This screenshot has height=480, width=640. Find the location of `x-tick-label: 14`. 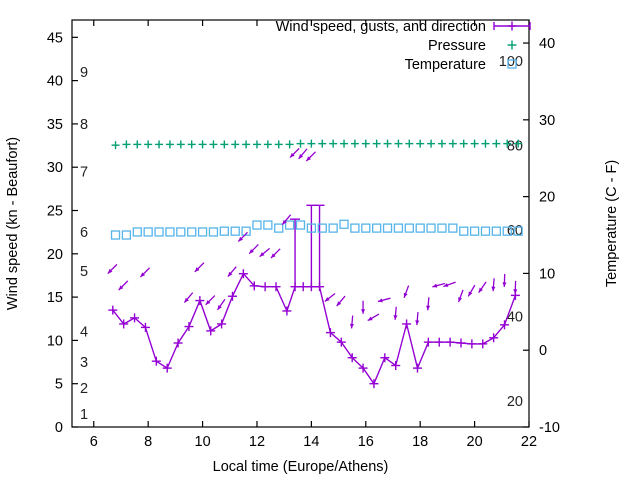

x-tick-label: 14 is located at coordinates (311, 442).